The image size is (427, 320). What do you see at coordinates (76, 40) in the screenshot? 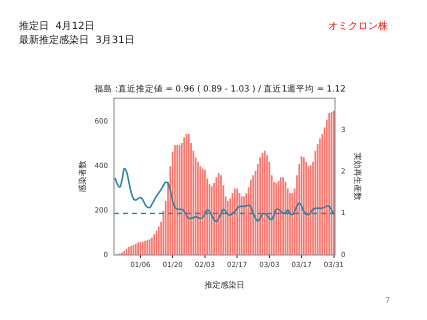
I see `text: 最新推定感染日 3月31日` at bounding box center [76, 40].